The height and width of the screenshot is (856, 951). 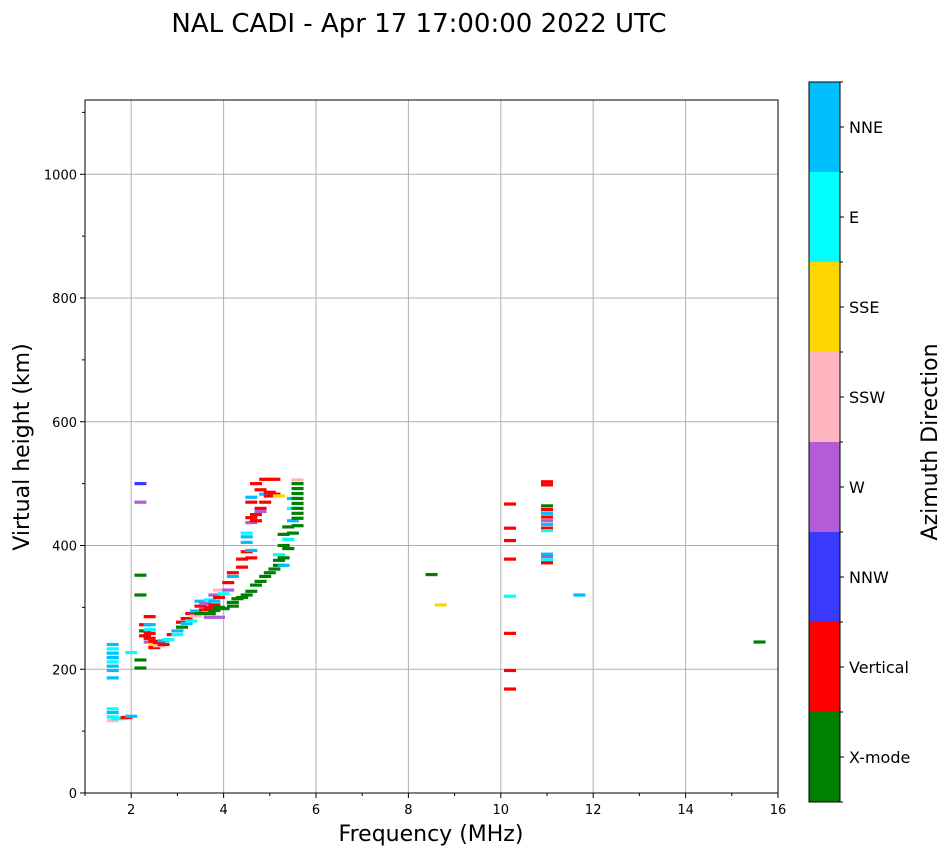 What do you see at coordinates (778, 810) in the screenshot?
I see `x-tick-label: 16` at bounding box center [778, 810].